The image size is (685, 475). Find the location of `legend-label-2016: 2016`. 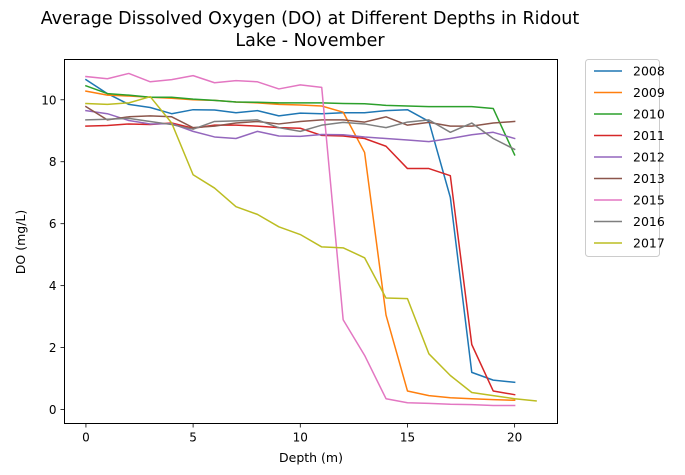

legend-label-2016: 2016 is located at coordinates (649, 221).